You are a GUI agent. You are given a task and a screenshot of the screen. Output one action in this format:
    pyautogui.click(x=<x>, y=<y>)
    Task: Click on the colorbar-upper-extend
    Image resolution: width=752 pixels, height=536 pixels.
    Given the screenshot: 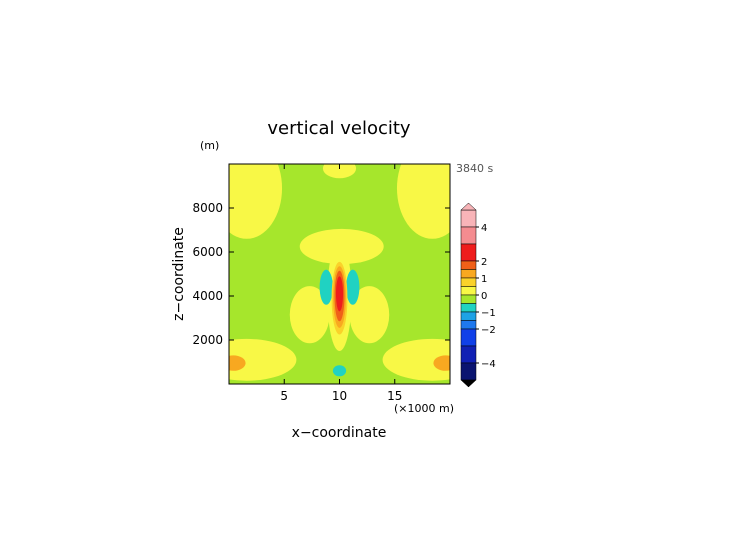 What is the action you would take?
    pyautogui.click(x=468, y=206)
    